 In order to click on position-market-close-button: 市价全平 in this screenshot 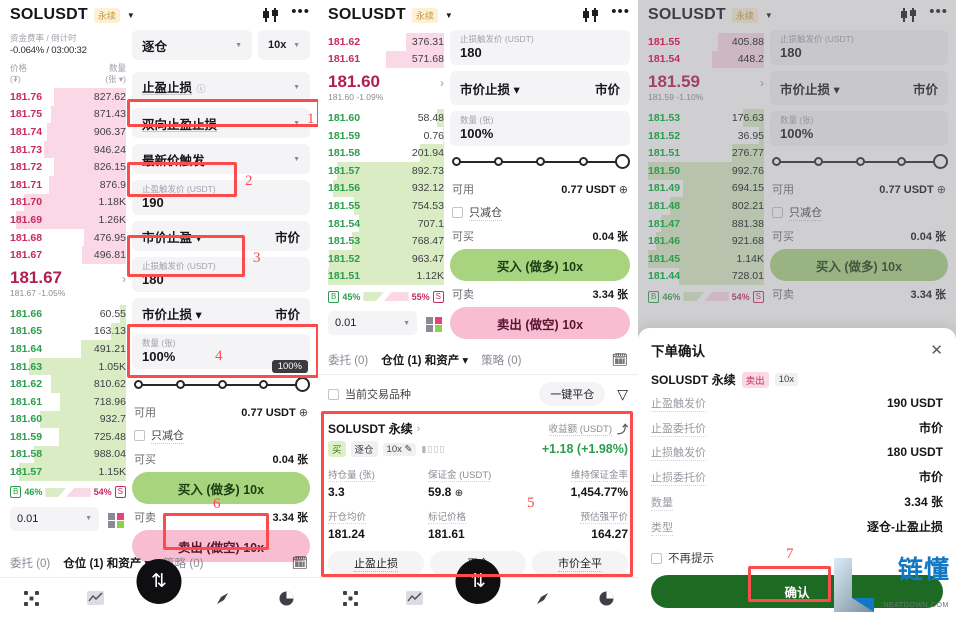, I will do `click(580, 563)`.